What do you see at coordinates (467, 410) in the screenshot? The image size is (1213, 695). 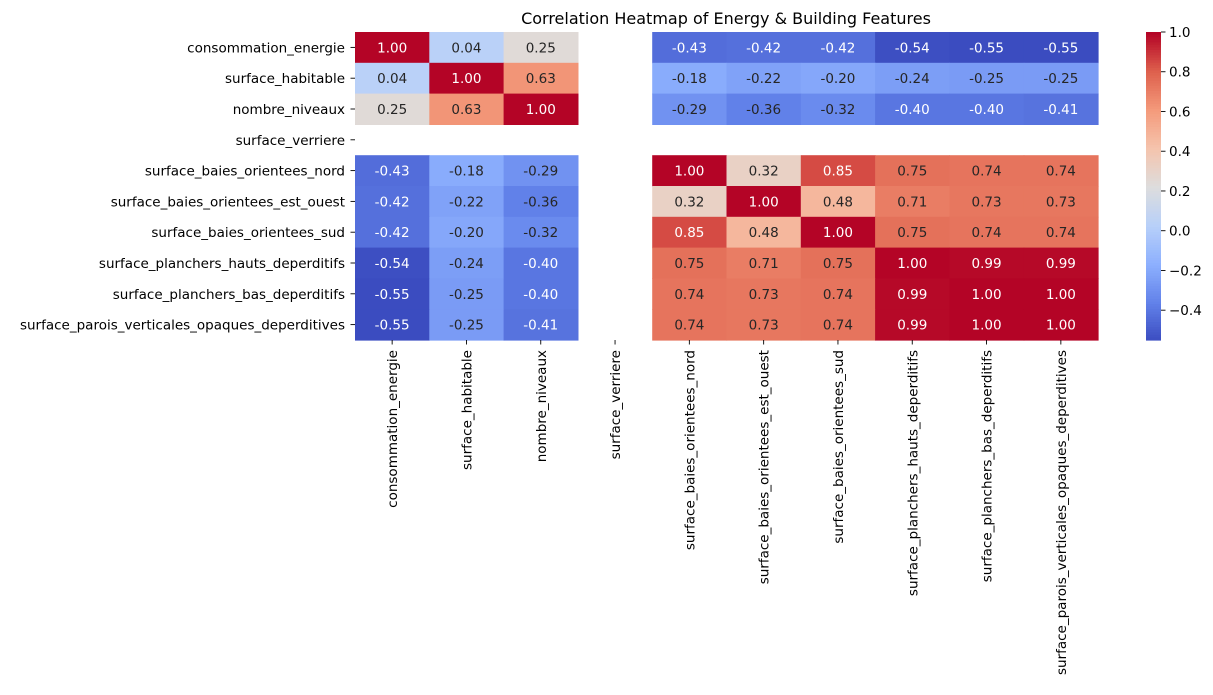 I see `column-tick-label: surface_habitable` at bounding box center [467, 410].